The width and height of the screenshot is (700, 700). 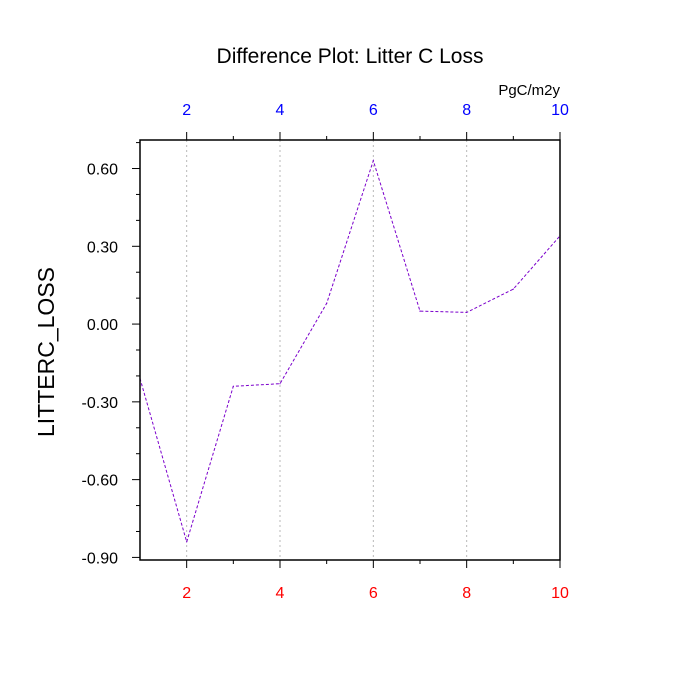 What do you see at coordinates (373, 110) in the screenshot?
I see `x-tick-label-top: 6` at bounding box center [373, 110].